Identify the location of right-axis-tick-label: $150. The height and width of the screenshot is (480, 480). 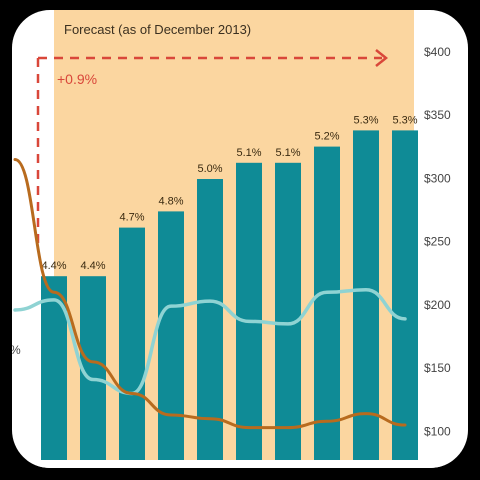
(437, 368).